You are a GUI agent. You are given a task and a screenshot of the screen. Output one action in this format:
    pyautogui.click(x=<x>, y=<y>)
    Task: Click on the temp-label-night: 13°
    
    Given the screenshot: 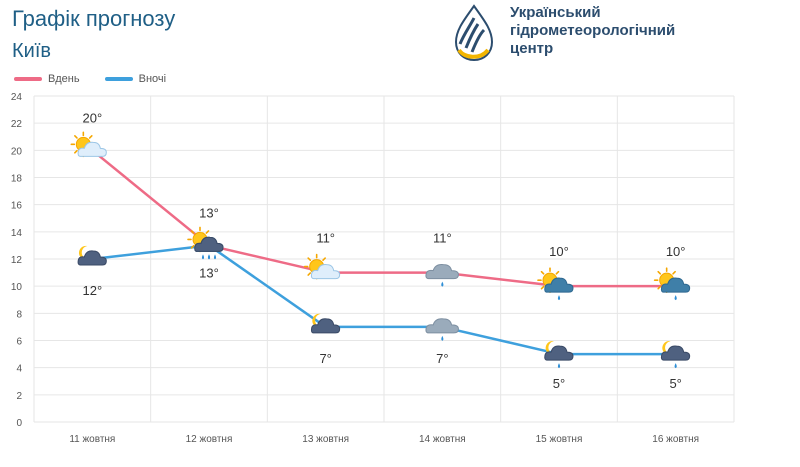 What is the action you would take?
    pyautogui.click(x=209, y=272)
    